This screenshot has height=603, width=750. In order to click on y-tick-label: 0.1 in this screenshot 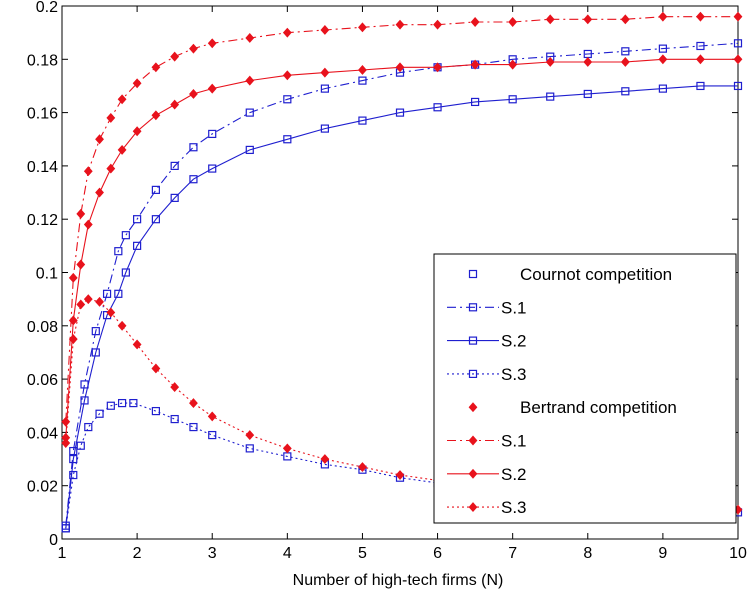, I will do `click(47, 274)`.